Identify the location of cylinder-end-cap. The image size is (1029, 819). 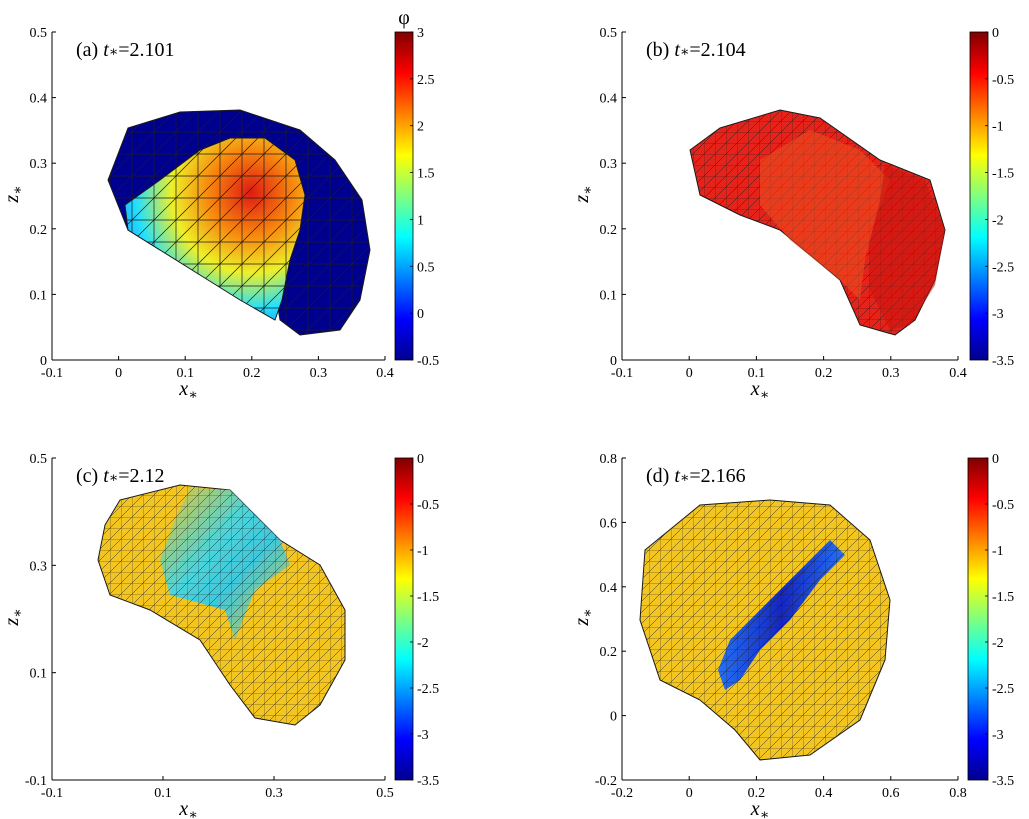
(907, 247).